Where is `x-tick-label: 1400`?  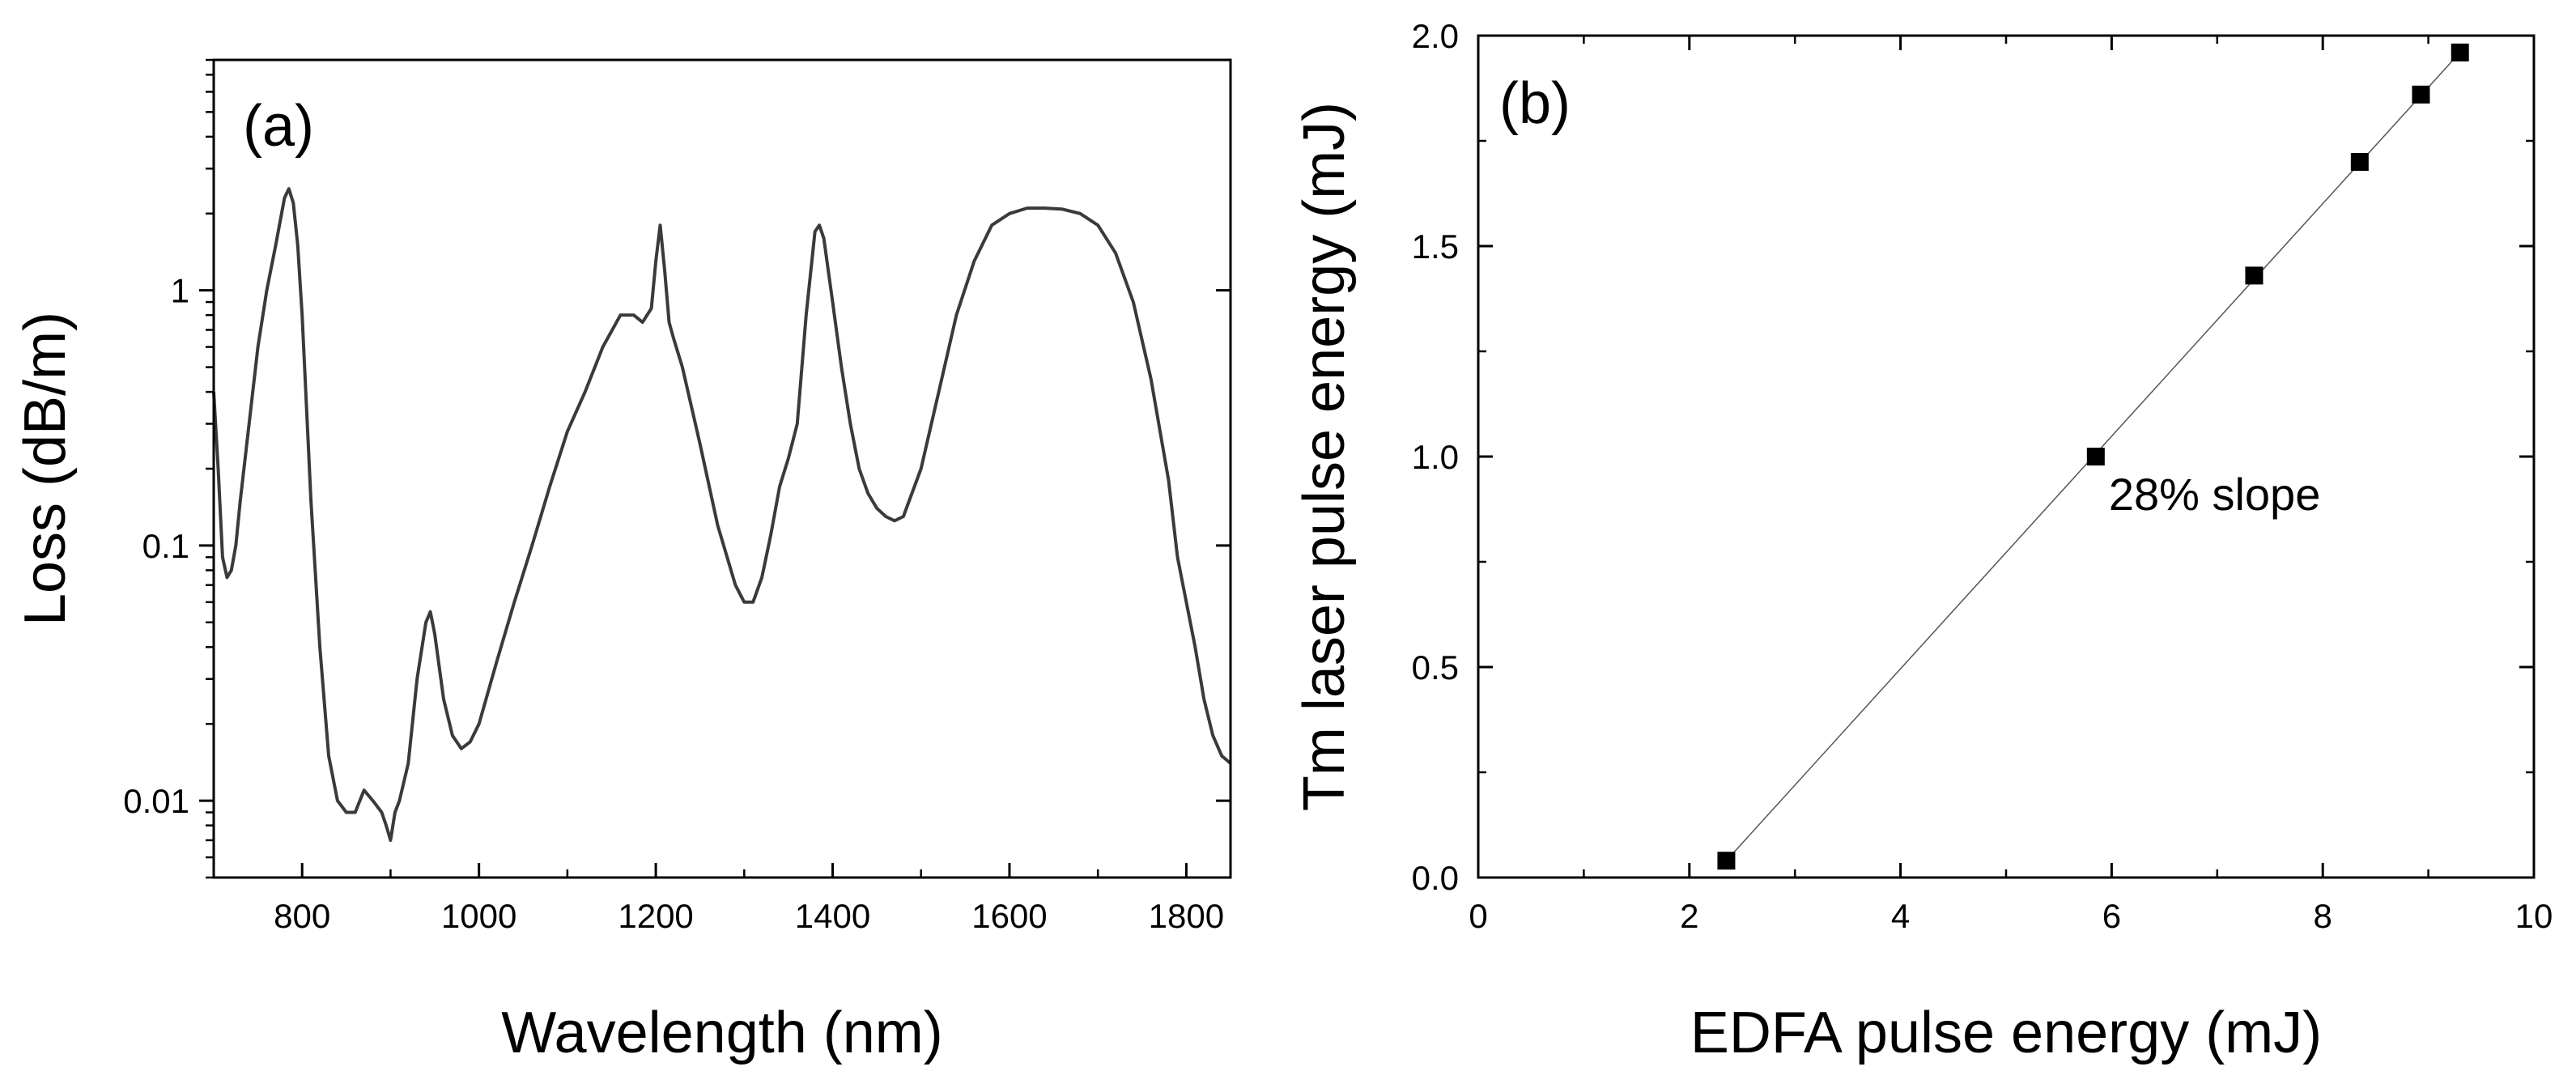 x-tick-label: 1400 is located at coordinates (832, 916).